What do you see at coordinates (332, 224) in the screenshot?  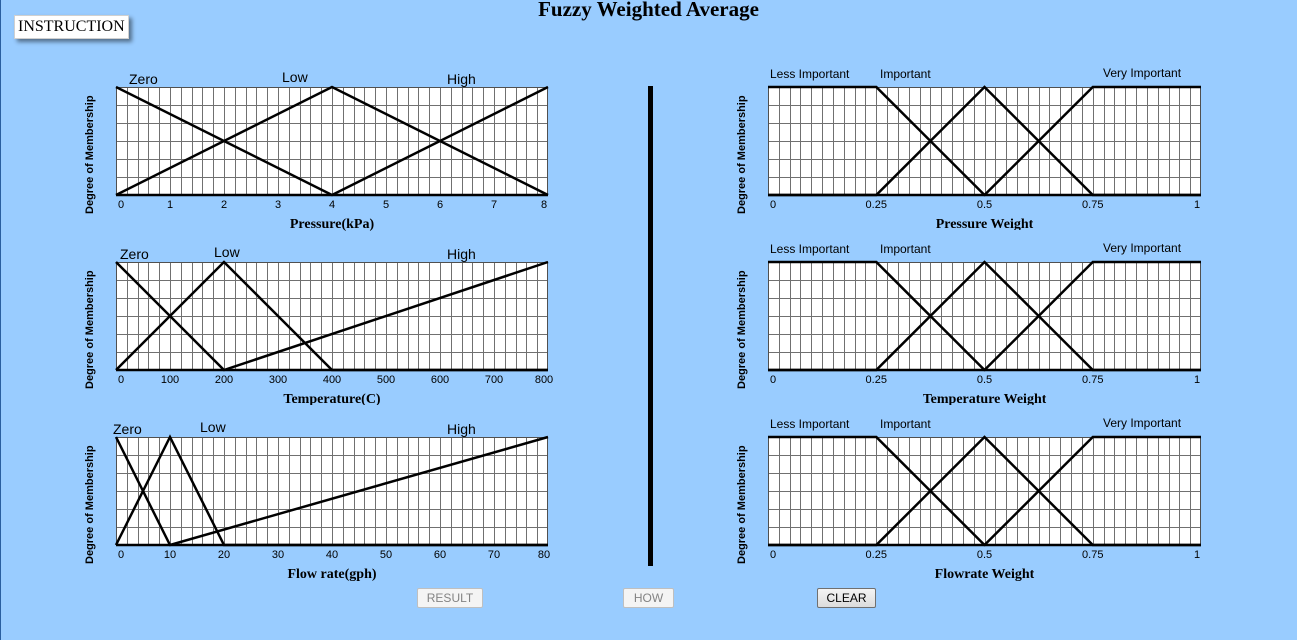 I see `x-axis-label: Pressure(kPa)` at bounding box center [332, 224].